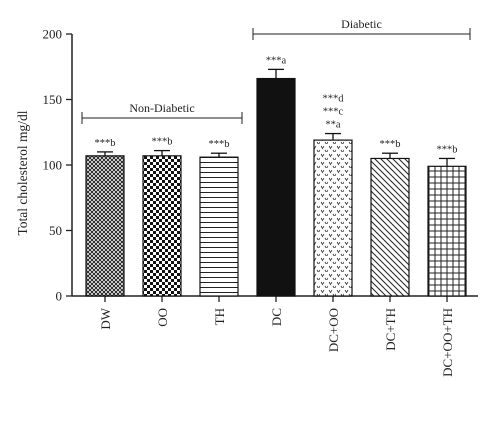 This screenshot has height=432, width=500. Describe the element at coordinates (53, 34) in the screenshot. I see `y-tick-label: 200` at that location.